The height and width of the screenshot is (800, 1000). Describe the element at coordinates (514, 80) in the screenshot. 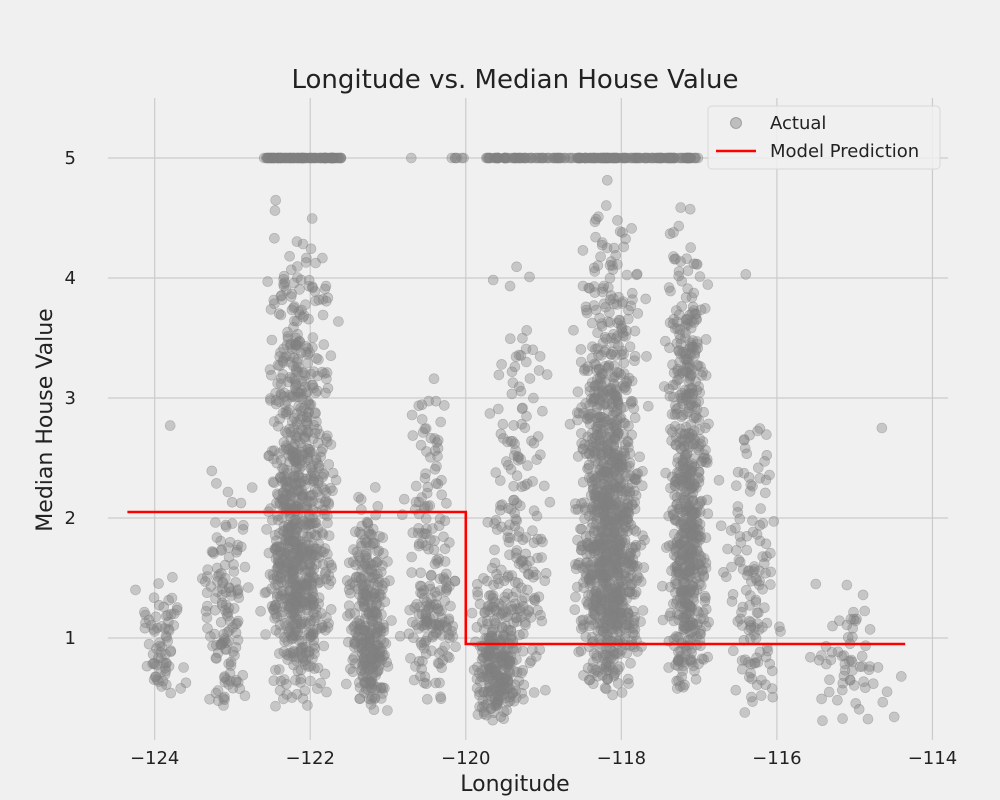

I see `chart-title: Longitude vs. Median House Value` at that location.